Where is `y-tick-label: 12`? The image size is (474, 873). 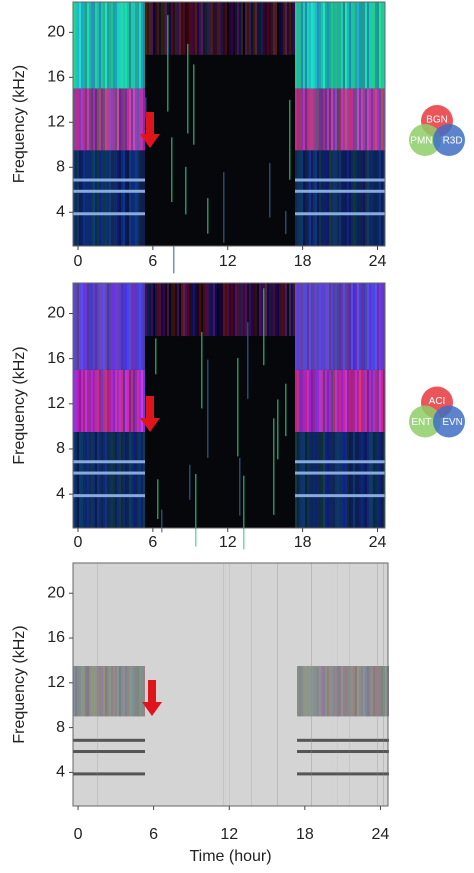
y-tick-label: 12 is located at coordinates (56, 682).